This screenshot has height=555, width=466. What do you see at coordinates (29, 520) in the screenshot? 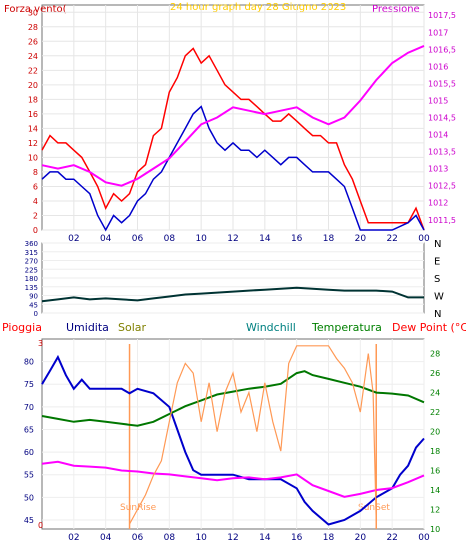
I see `humidity-tick-label: 45` at bounding box center [29, 520].